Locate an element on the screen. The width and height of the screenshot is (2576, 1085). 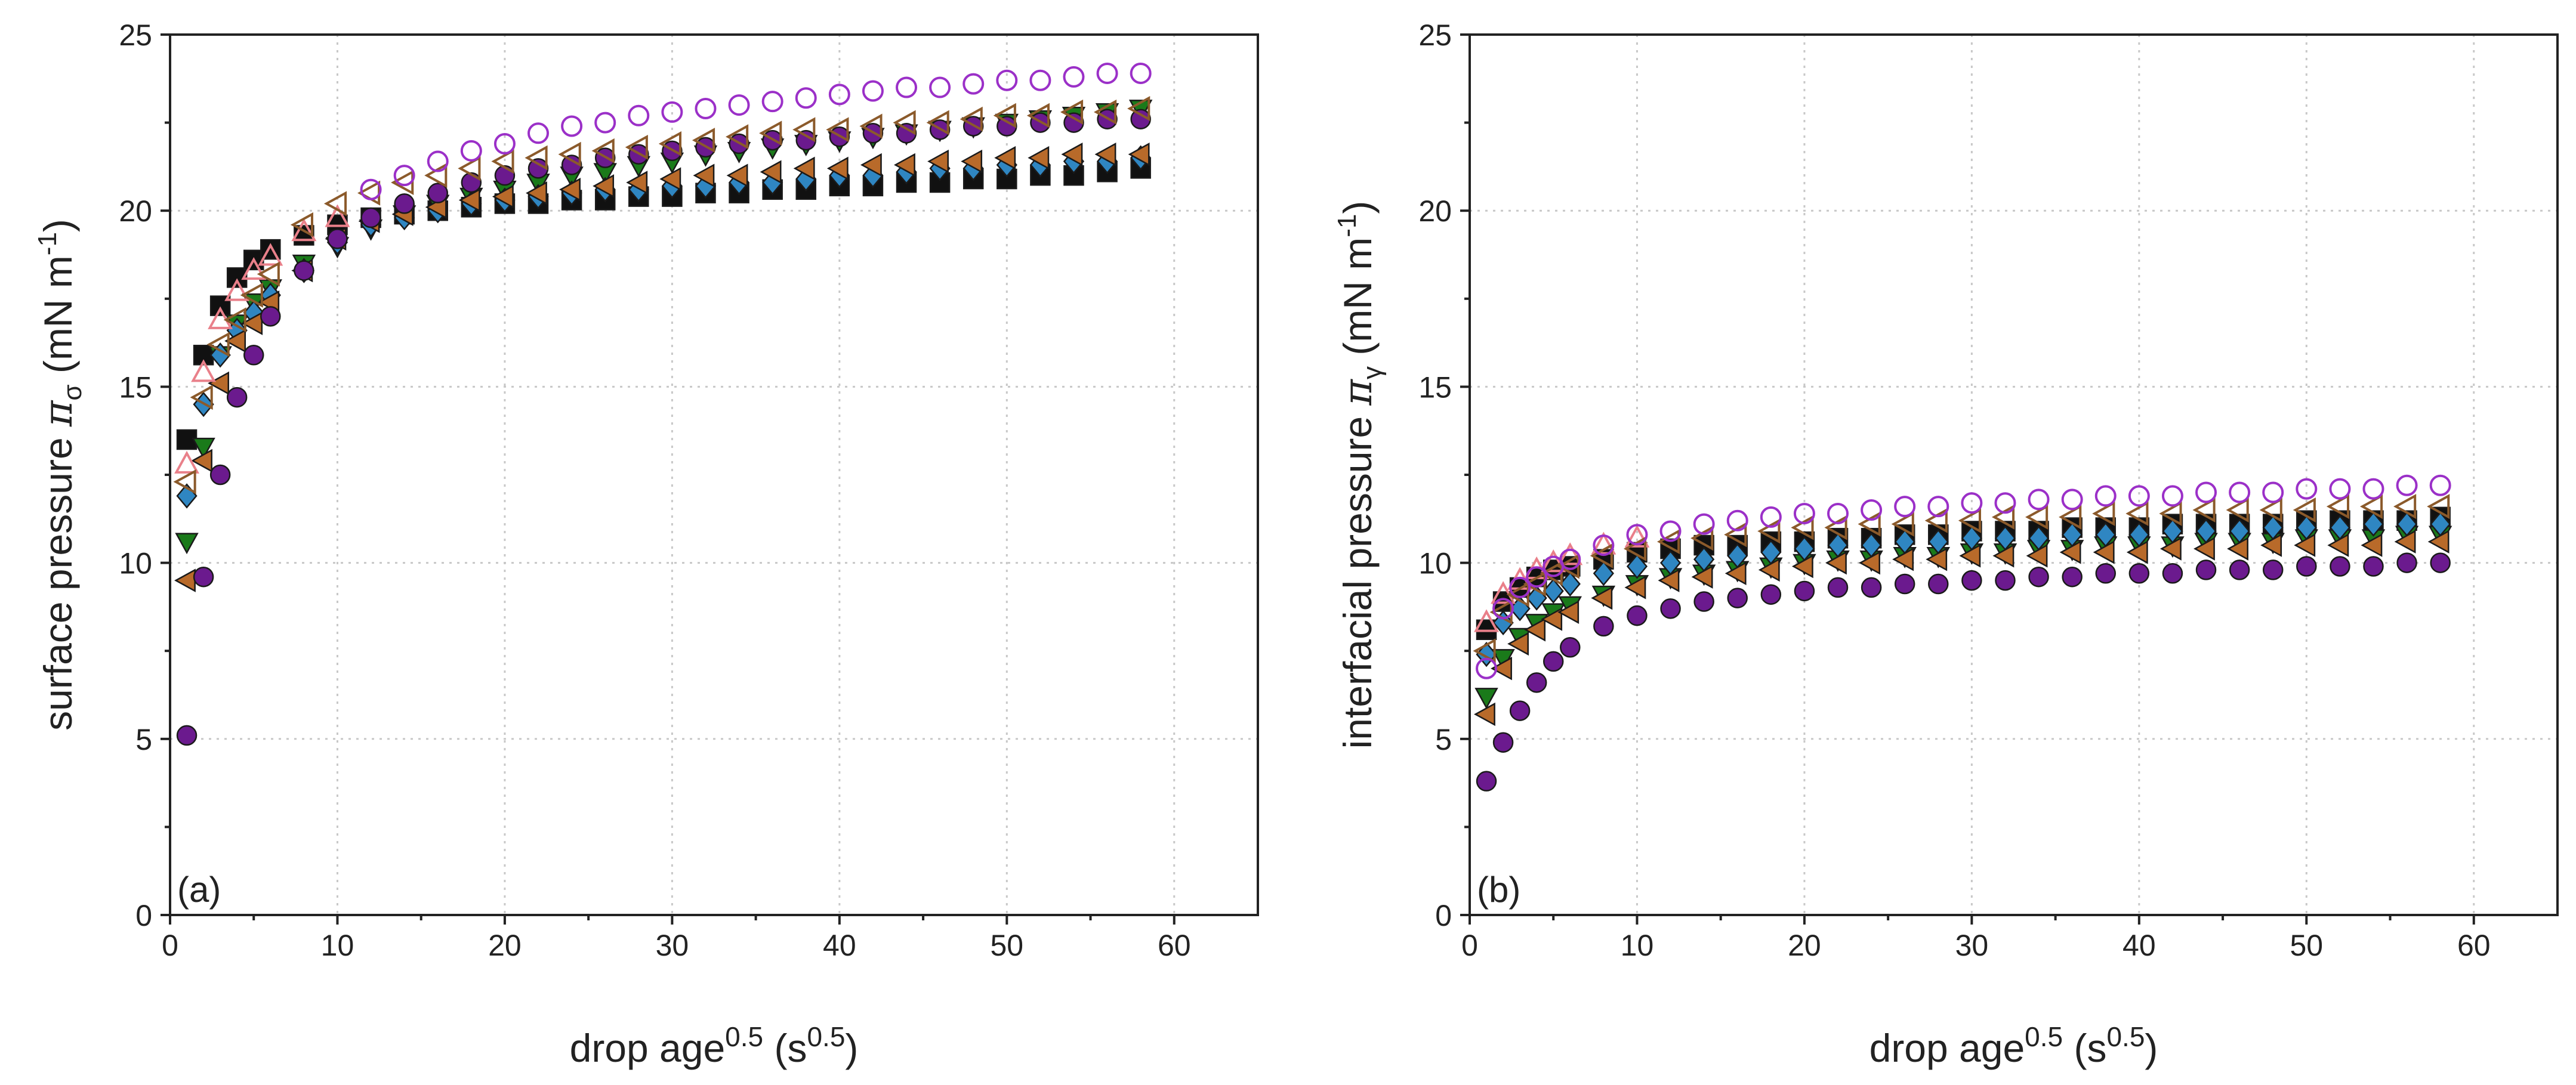
x-tick-label: 40 is located at coordinates (2139, 945).